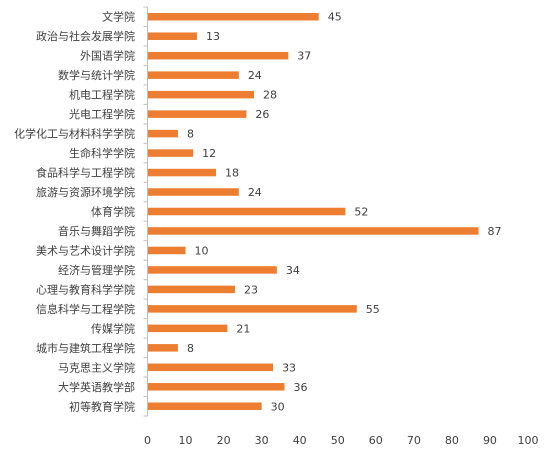 The height and width of the screenshot is (455, 549). I want to click on data-label: 52, so click(361, 212).